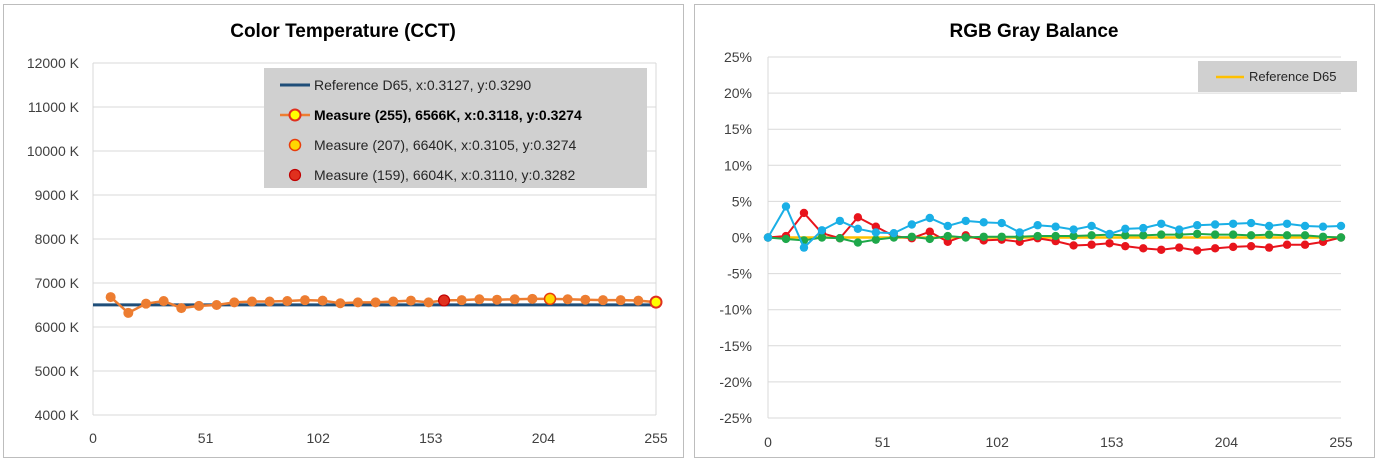 The width and height of the screenshot is (1379, 462). What do you see at coordinates (742, 238) in the screenshot?
I see `y-tick-label: 0%` at bounding box center [742, 238].